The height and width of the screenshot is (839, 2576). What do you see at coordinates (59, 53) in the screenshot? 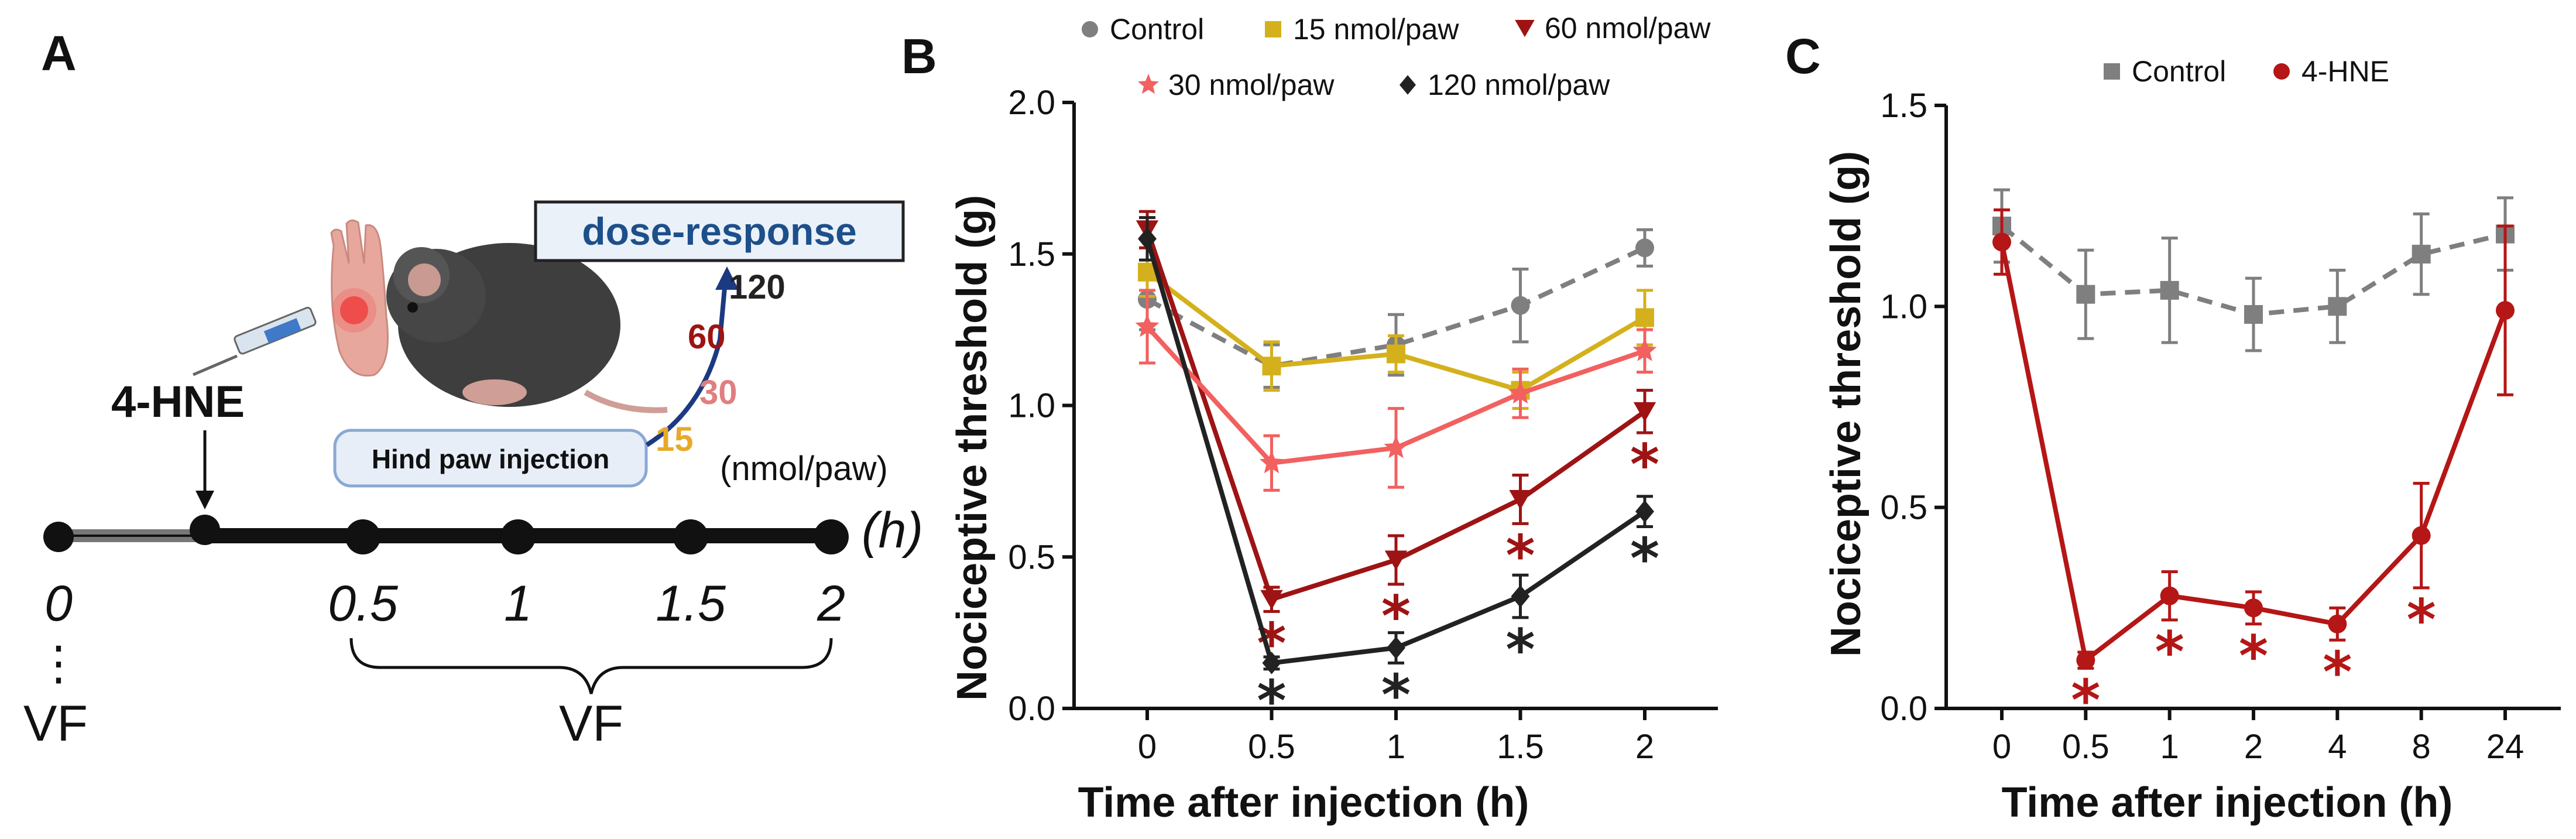
I see `panel-a-label: A` at bounding box center [59, 53].